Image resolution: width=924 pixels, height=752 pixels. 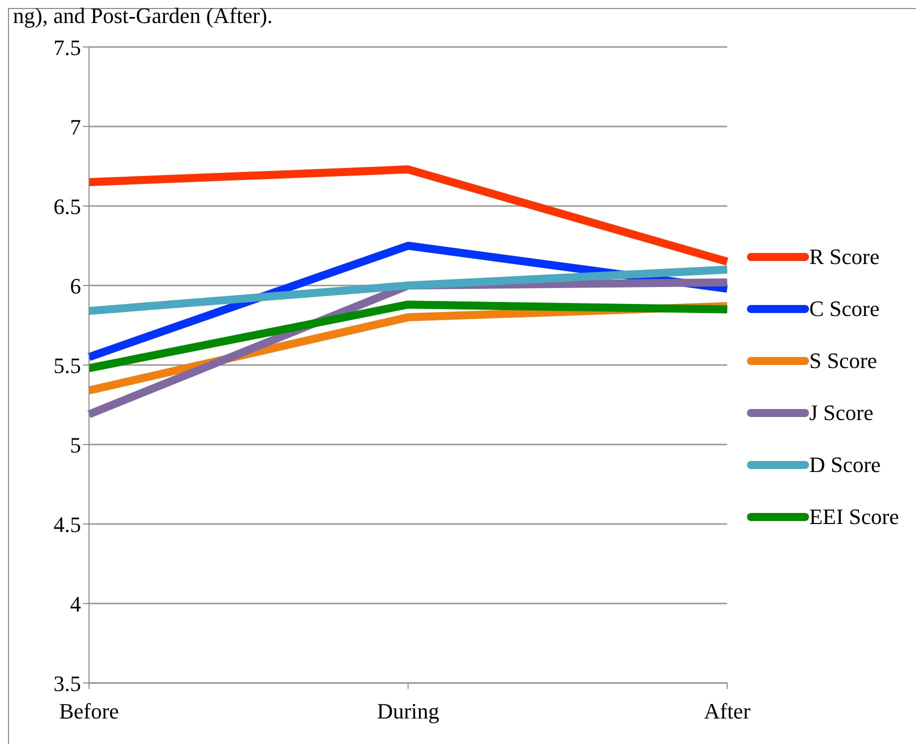 I want to click on y-tick-label: 4, so click(x=75, y=603).